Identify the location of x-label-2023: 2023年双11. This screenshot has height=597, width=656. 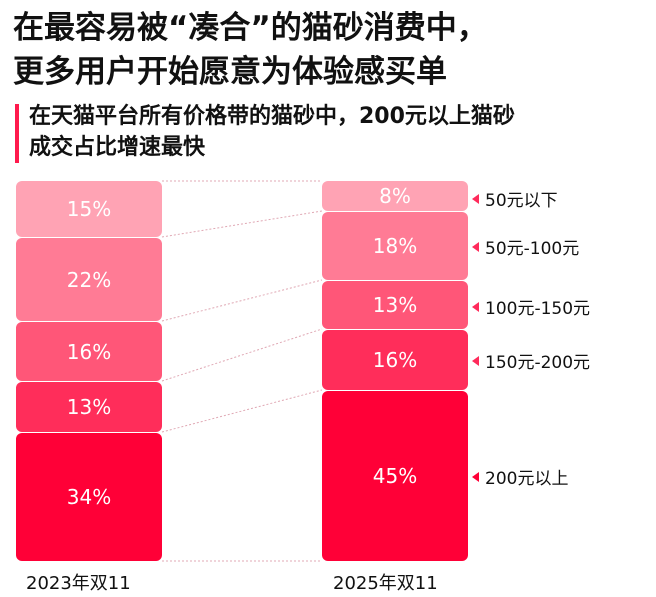
(78, 583).